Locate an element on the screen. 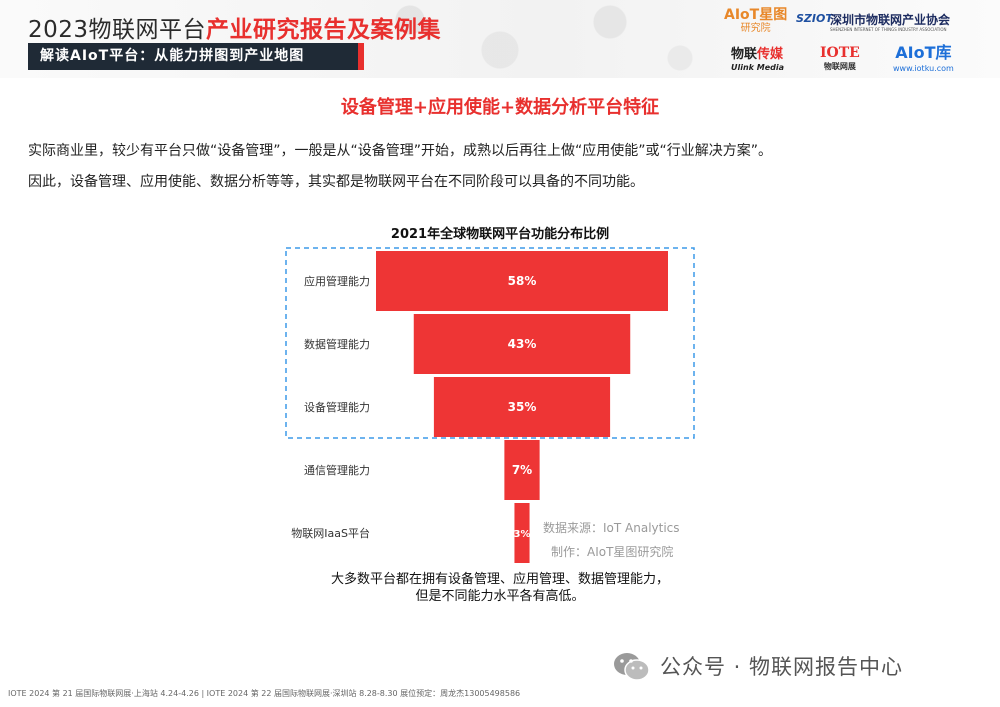 The height and width of the screenshot is (707, 1000). funnel-value-label: 43% is located at coordinates (522, 344).